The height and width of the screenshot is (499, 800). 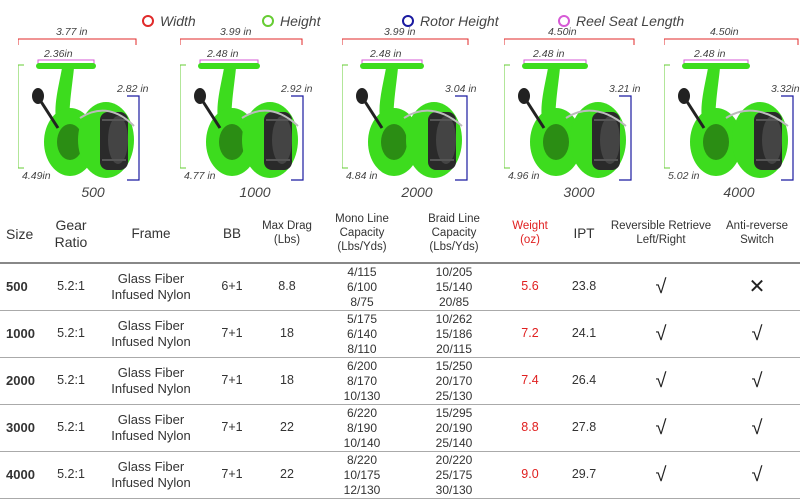 What do you see at coordinates (684, 176) in the screenshot?
I see `height-label: 5.02 in` at bounding box center [684, 176].